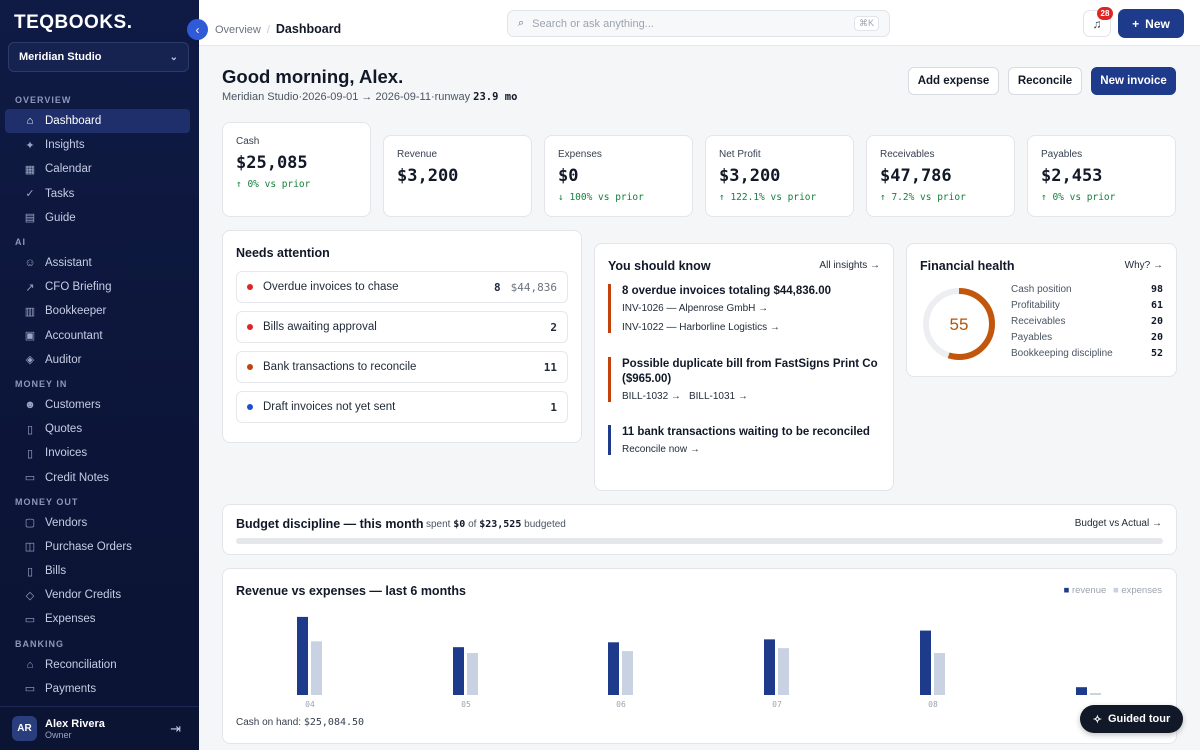  What do you see at coordinates (320, 327) in the screenshot?
I see `attention-label: Bills awaiting approval` at bounding box center [320, 327].